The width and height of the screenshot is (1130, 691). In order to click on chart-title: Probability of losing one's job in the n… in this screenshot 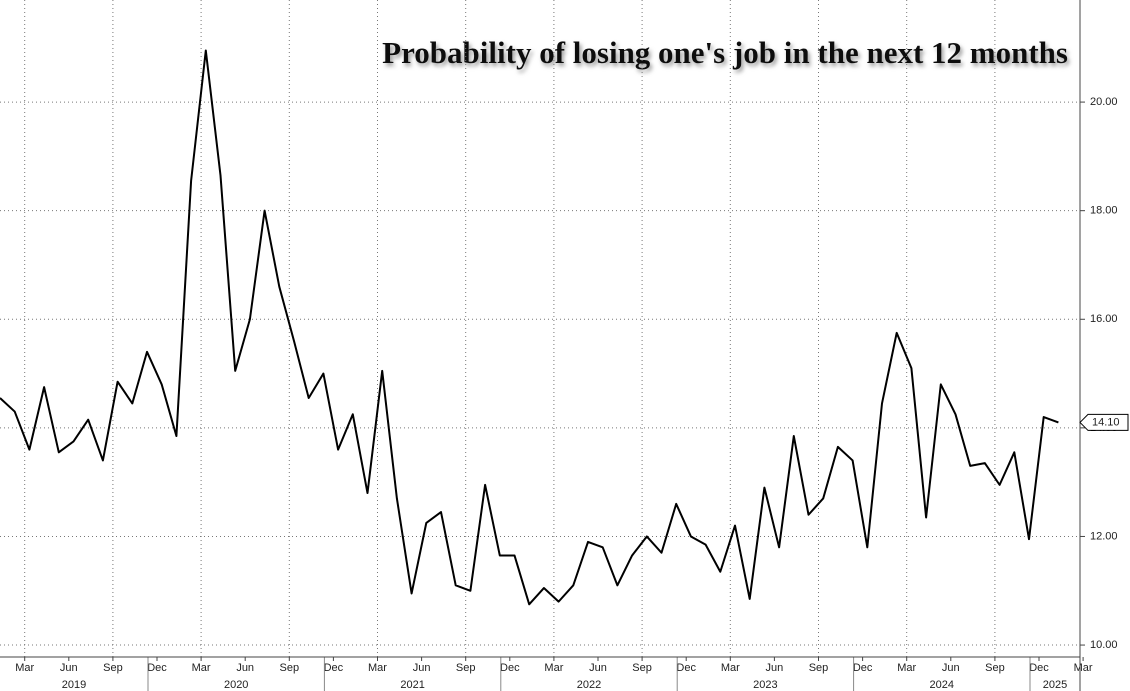, I will do `click(725, 52)`.